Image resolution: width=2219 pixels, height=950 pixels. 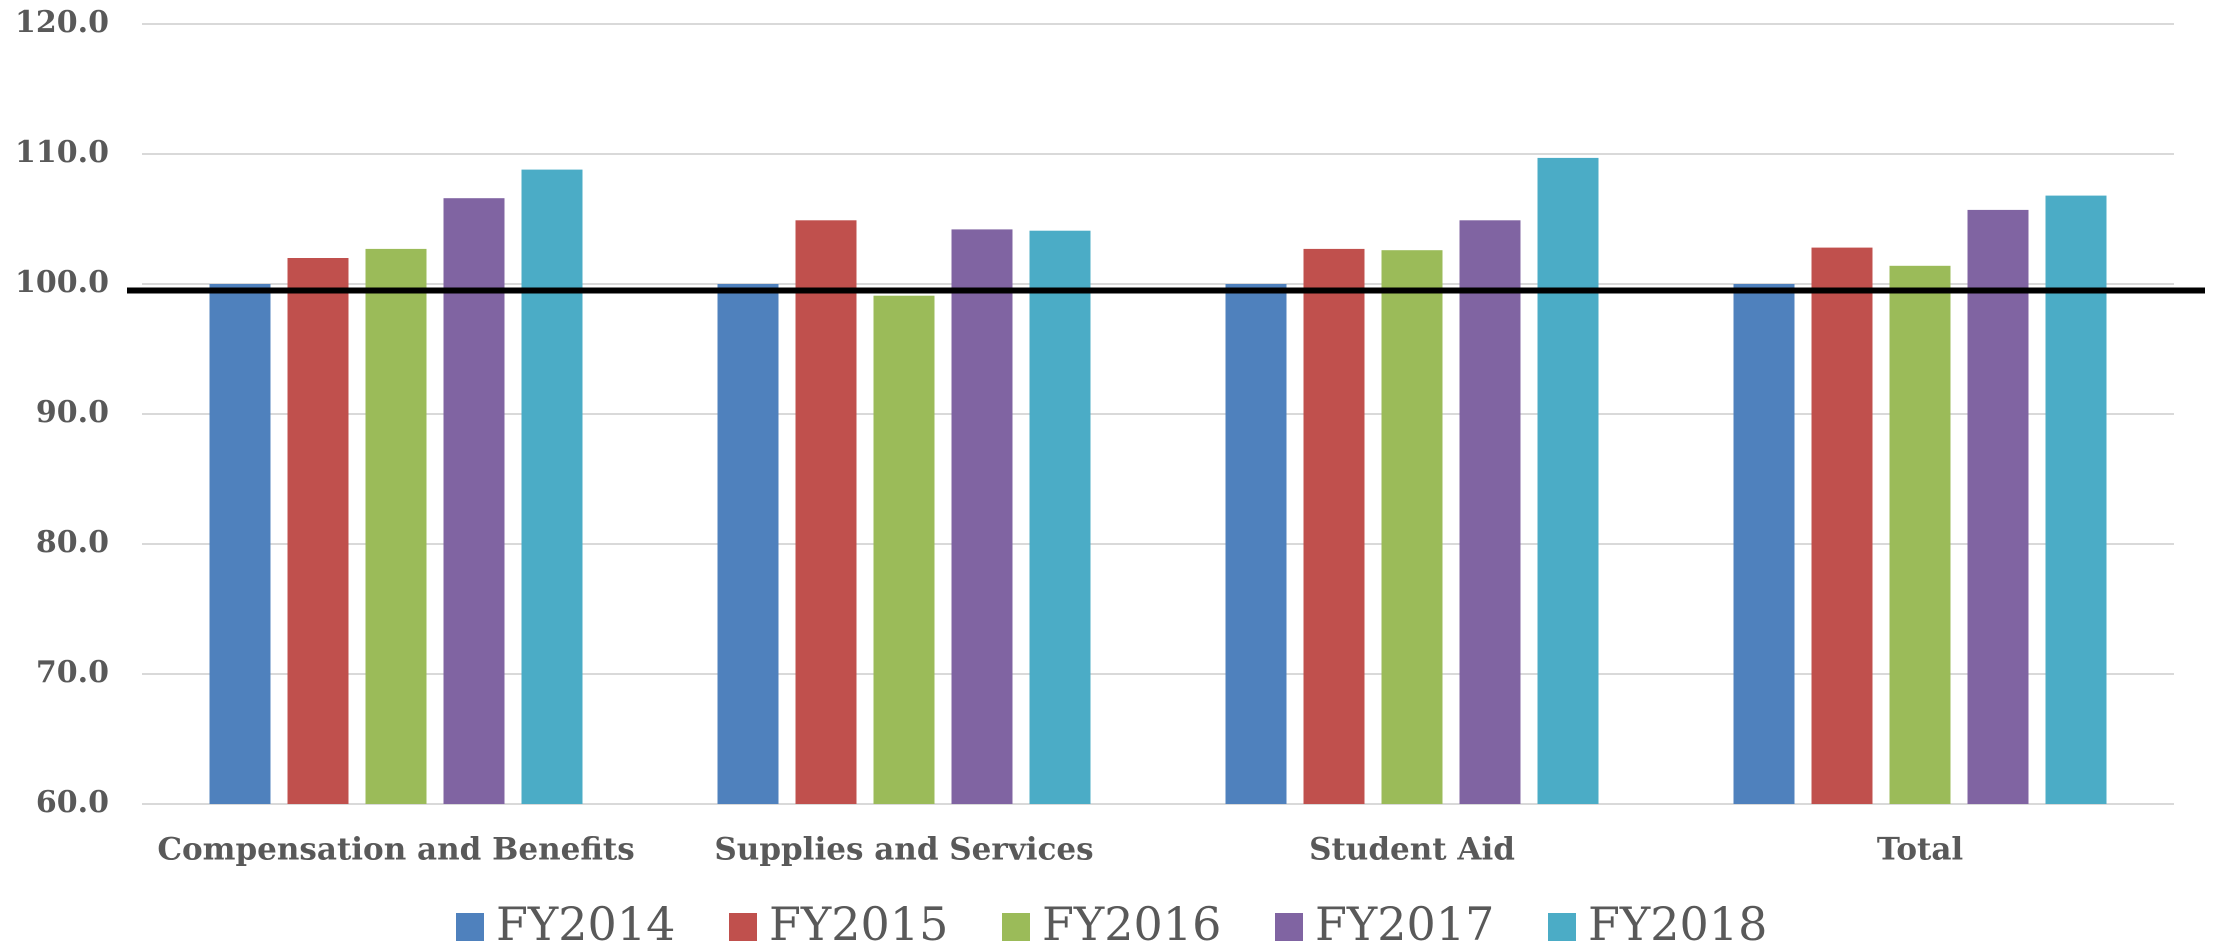 What do you see at coordinates (585, 923) in the screenshot?
I see `legend-label: FY2014` at bounding box center [585, 923].